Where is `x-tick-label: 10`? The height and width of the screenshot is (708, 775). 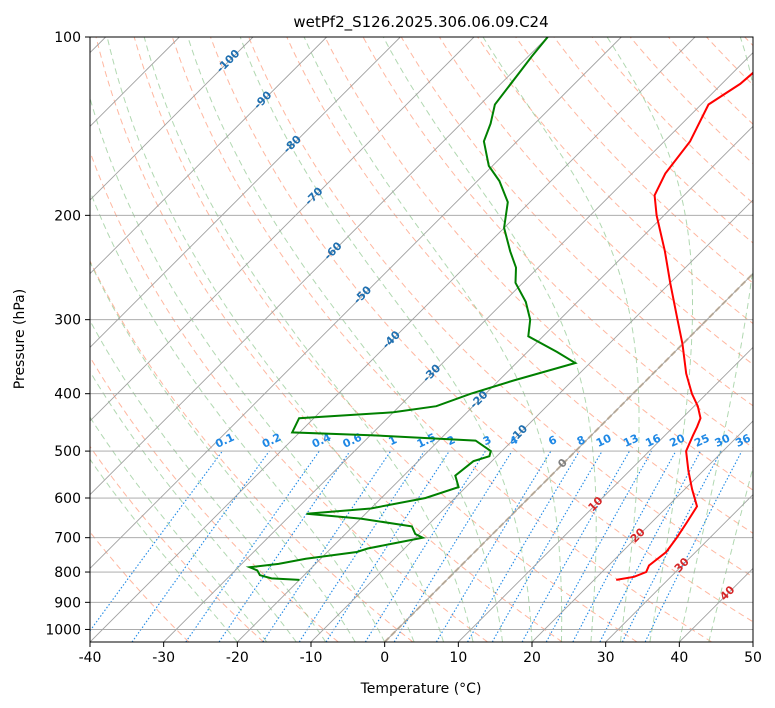 x-tick-label: 10 is located at coordinates (458, 658).